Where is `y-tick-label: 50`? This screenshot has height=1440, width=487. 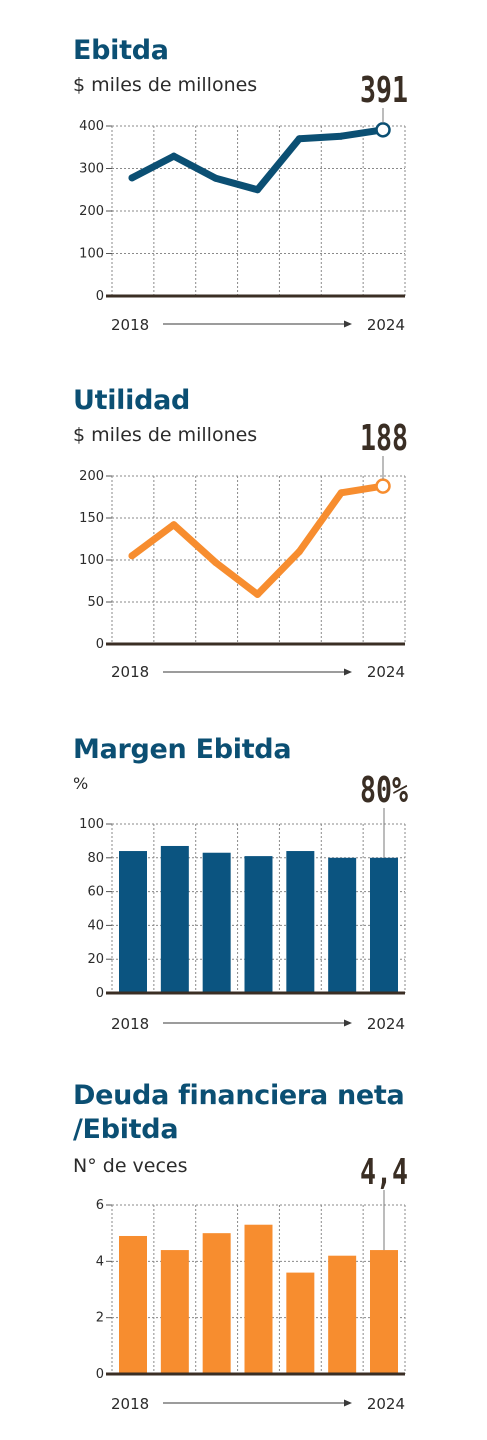 y-tick-label: 50 is located at coordinates (95, 602).